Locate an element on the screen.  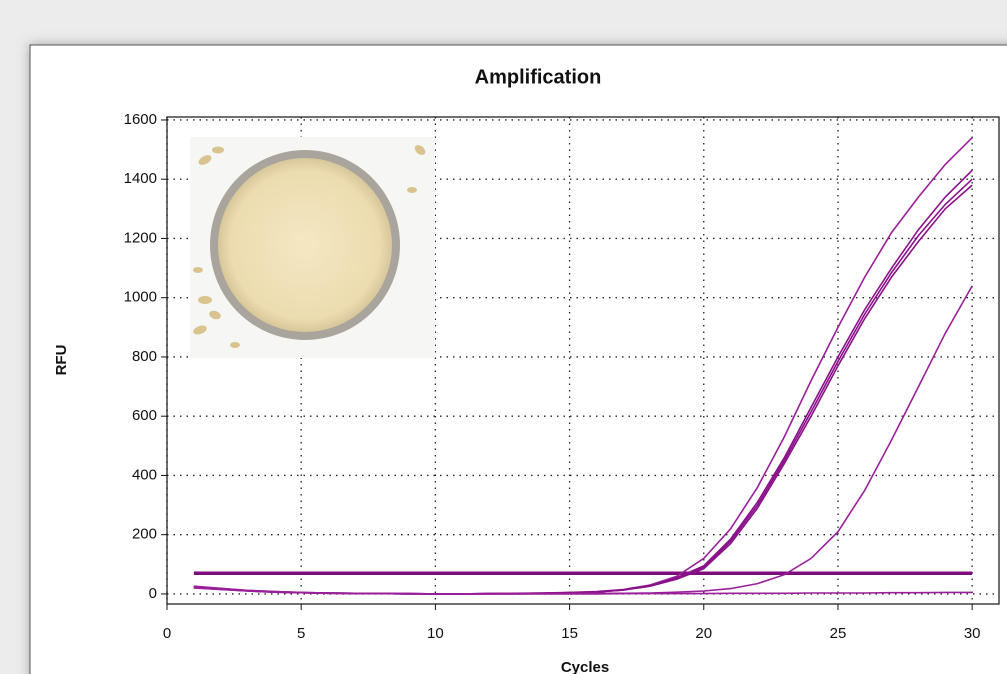
y-tick-label: 800 is located at coordinates (144, 356).